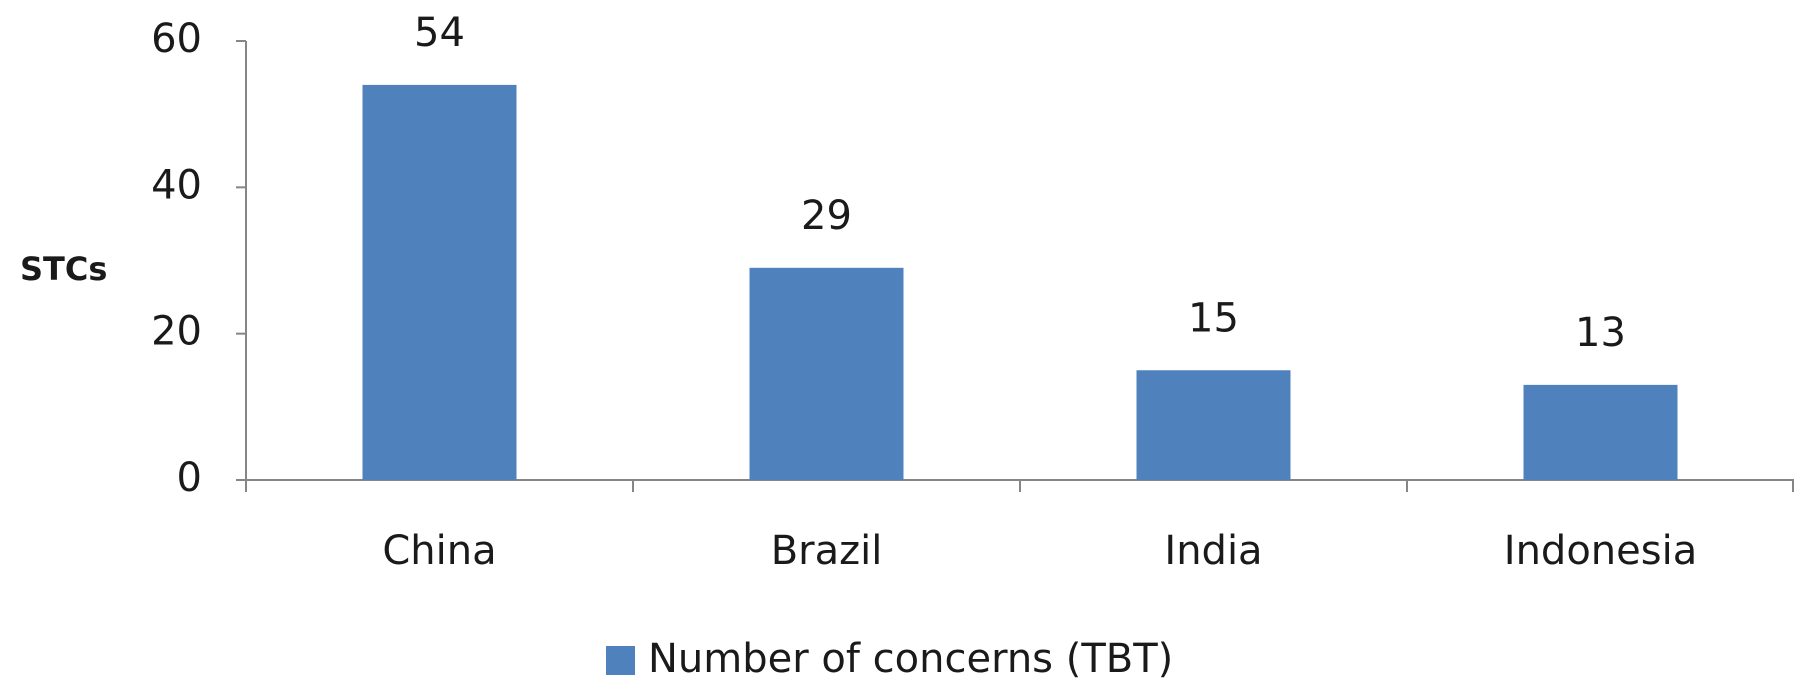 The width and height of the screenshot is (1794, 683). Describe the element at coordinates (1600, 551) in the screenshot. I see `x-tick-label: Indonesia` at that location.